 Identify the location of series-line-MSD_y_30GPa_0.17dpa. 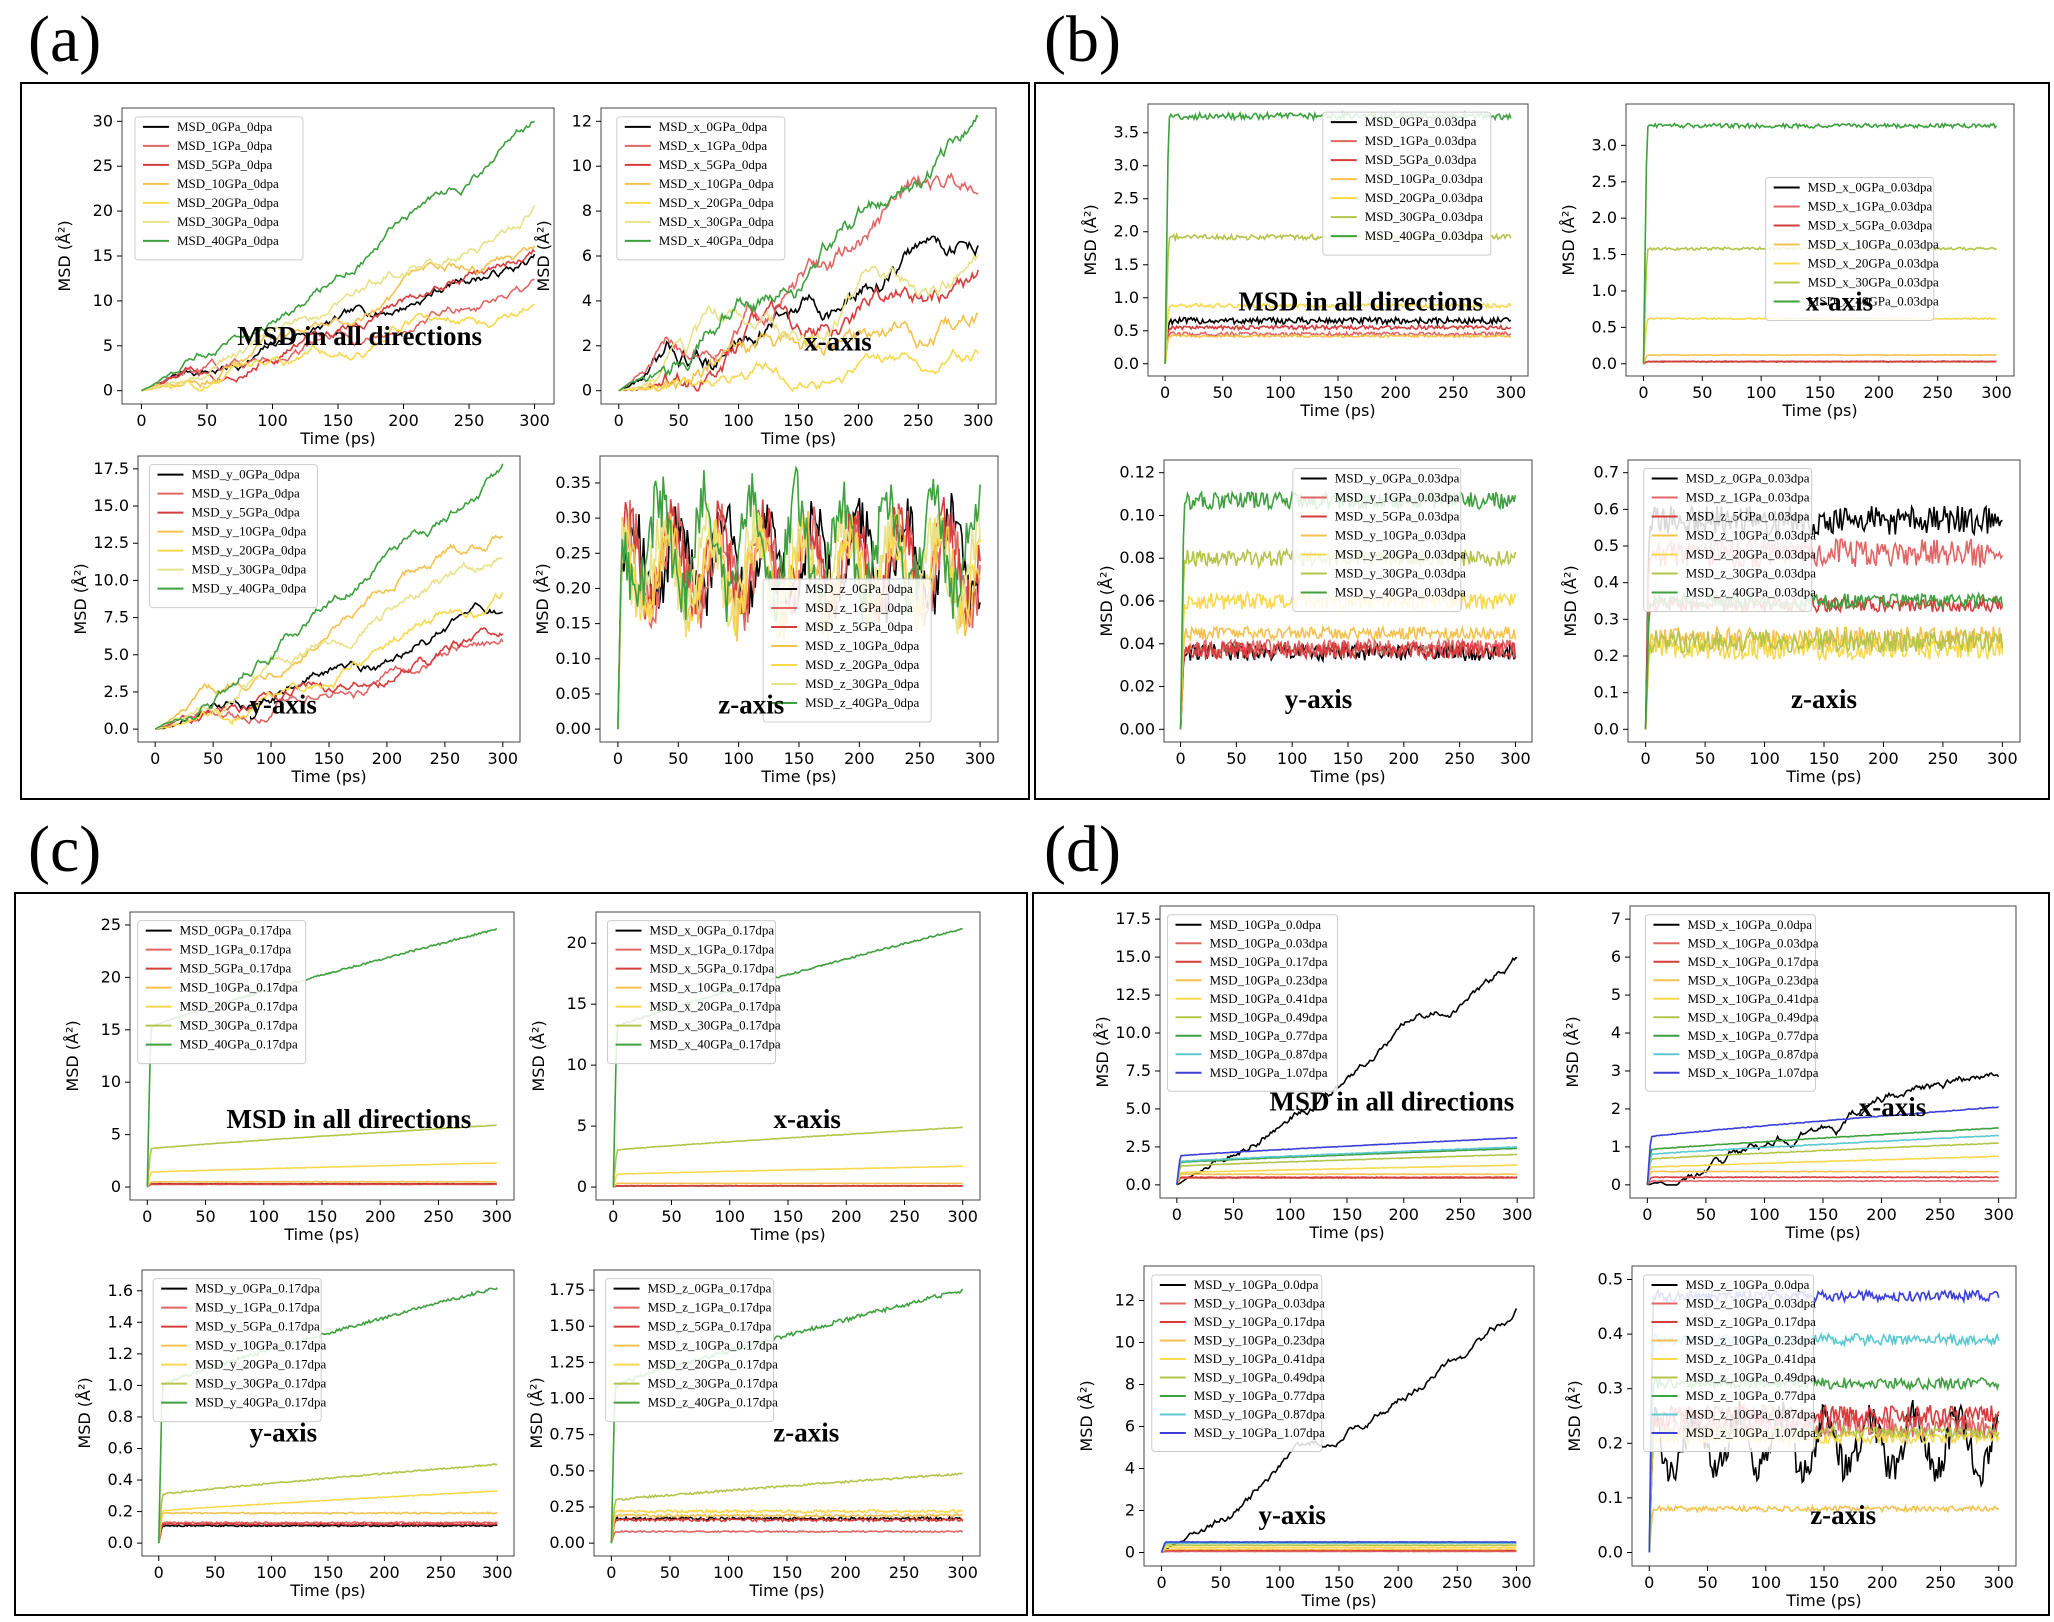
(327, 1503).